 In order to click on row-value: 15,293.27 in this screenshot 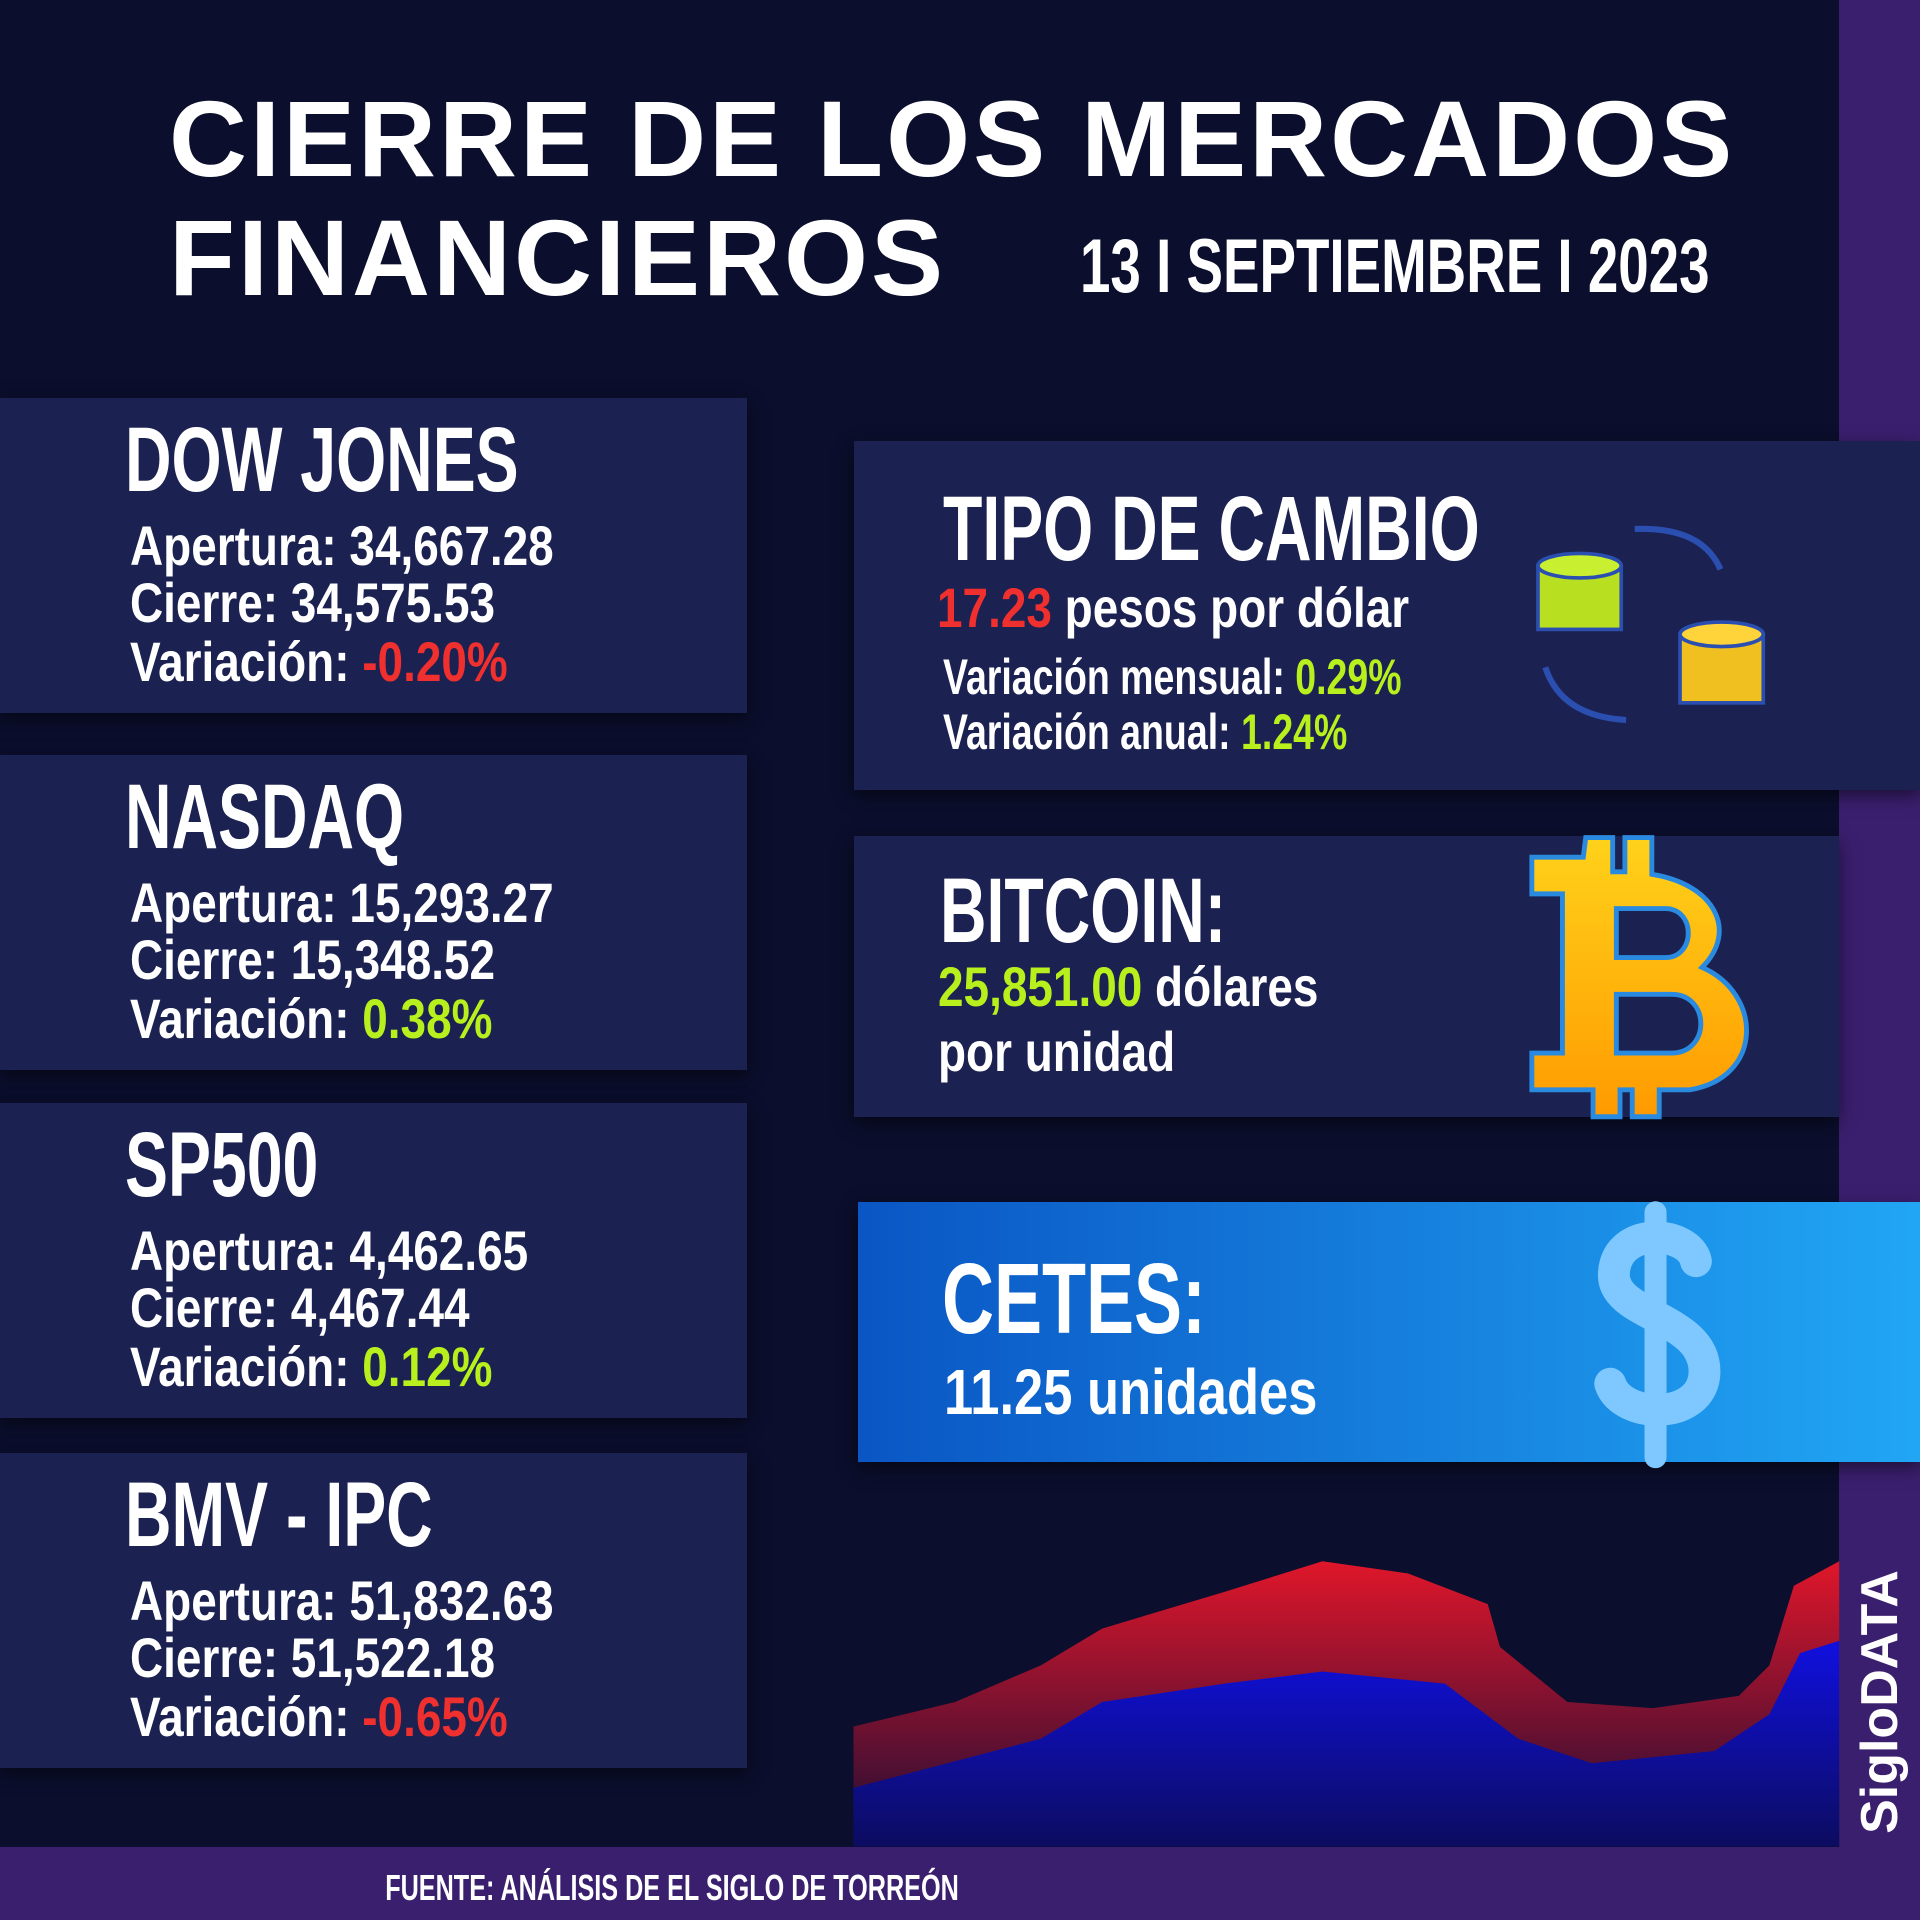, I will do `click(451, 902)`.